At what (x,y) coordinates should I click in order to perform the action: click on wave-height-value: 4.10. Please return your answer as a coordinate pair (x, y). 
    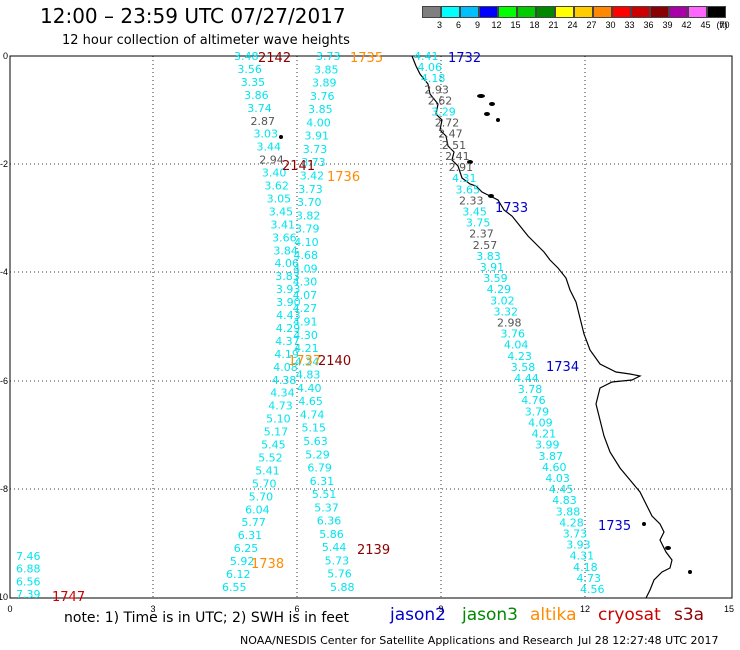
    Looking at the image, I should click on (306, 242).